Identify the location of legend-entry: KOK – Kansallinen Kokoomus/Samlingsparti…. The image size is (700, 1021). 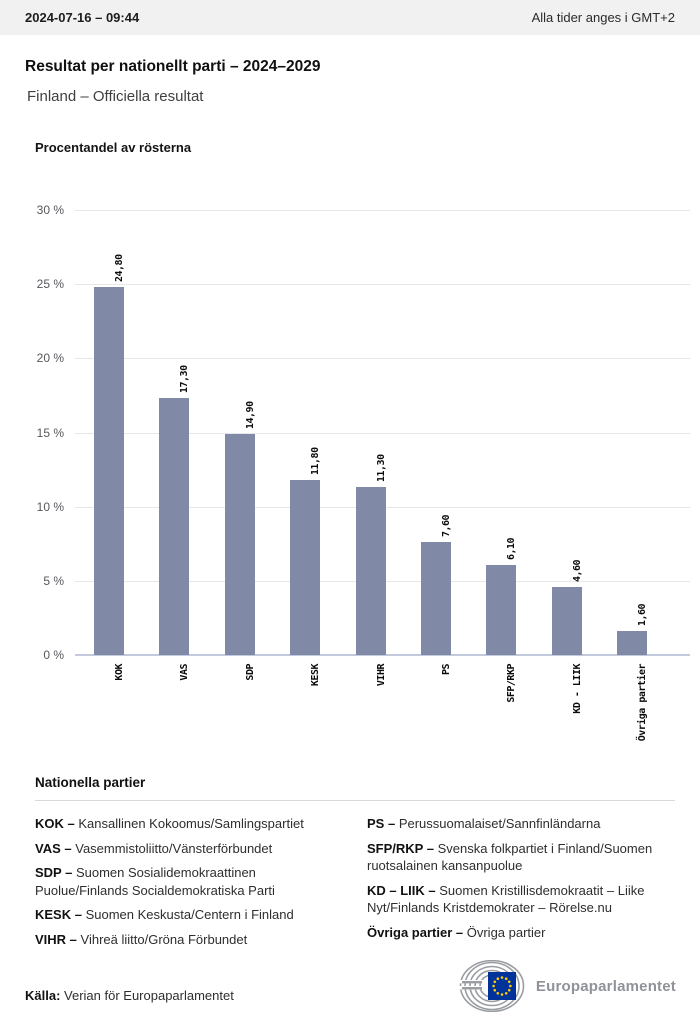
(189, 824).